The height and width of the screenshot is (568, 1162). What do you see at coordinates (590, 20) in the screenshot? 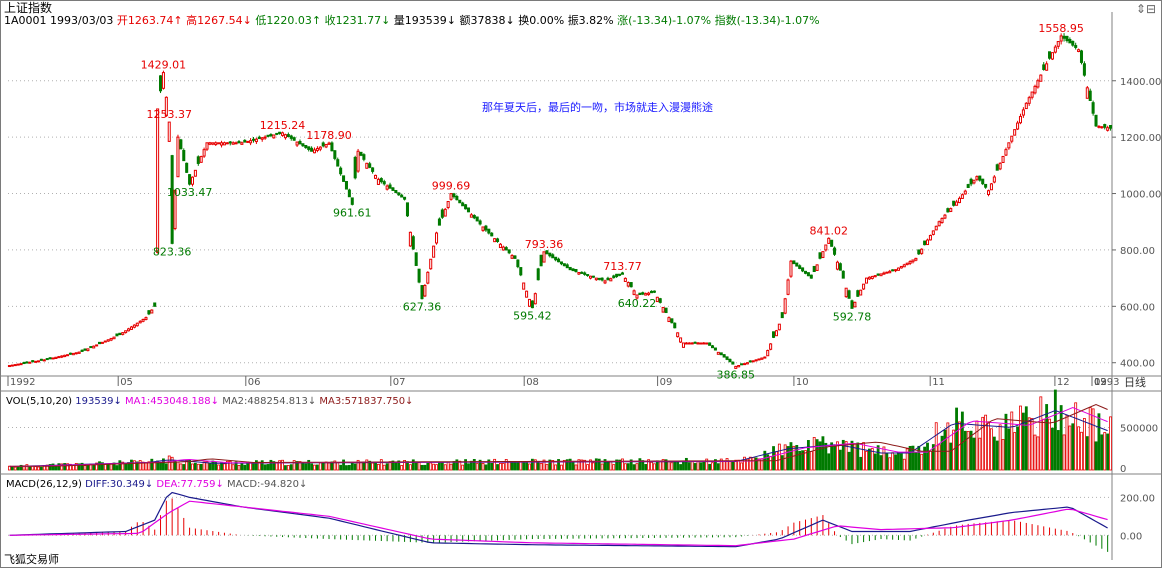
I see `amplitude-value: 振3.82%` at bounding box center [590, 20].